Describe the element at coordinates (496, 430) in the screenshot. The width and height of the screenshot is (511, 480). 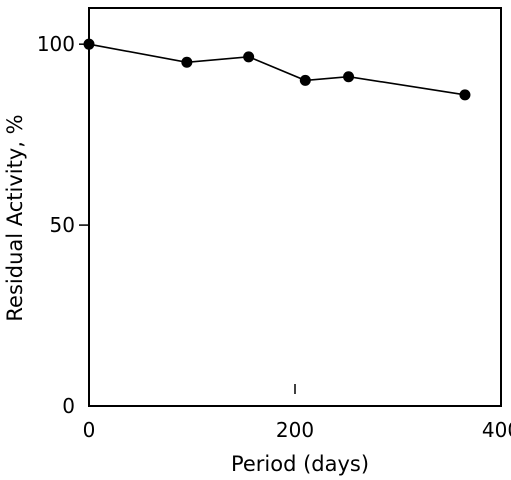
I see `x-tick-label: 400` at that location.